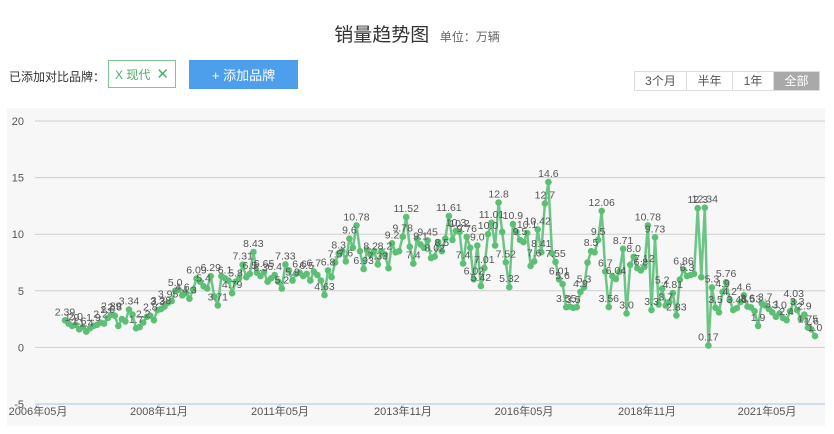 The image size is (834, 434). Describe the element at coordinates (796, 81) in the screenshot. I see `range-all: 全部` at that location.